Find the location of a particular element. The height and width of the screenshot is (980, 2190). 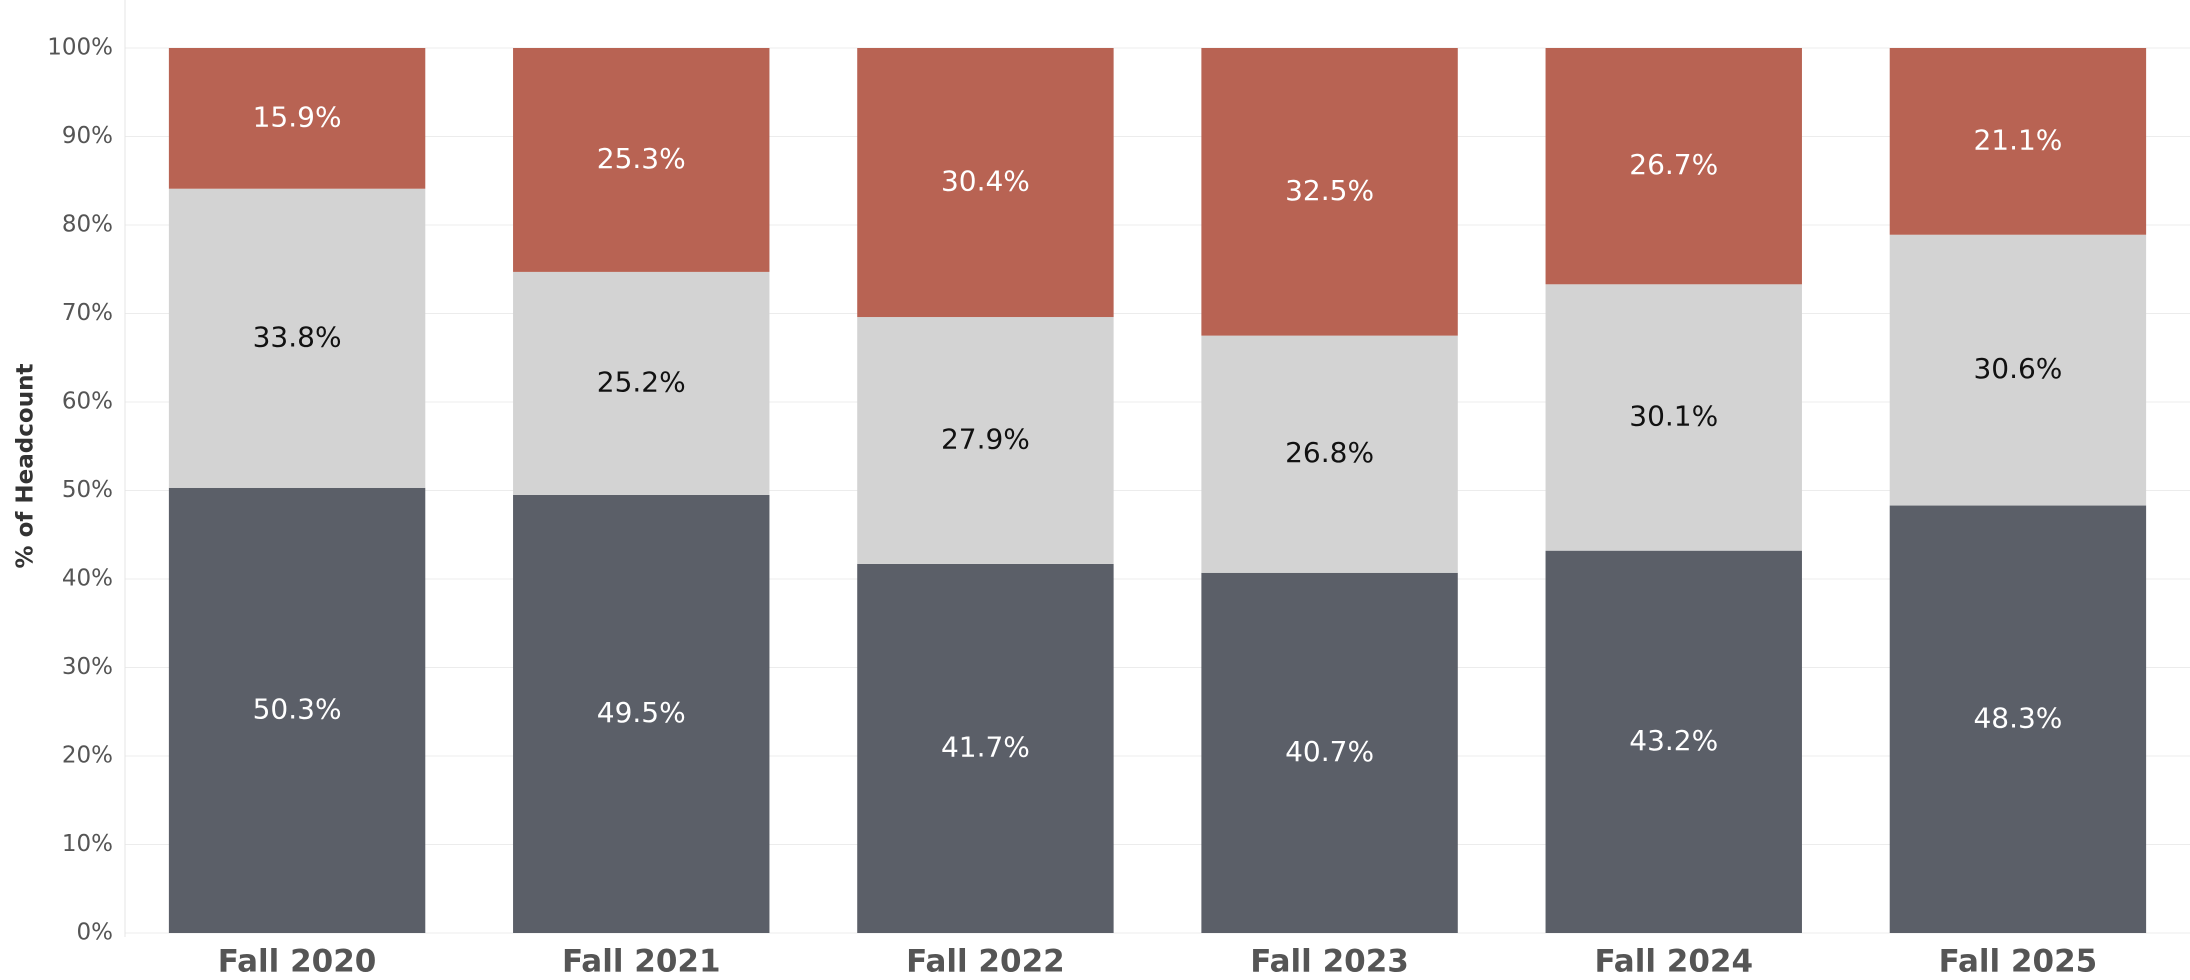

data-label: 43.2% is located at coordinates (1673, 740).